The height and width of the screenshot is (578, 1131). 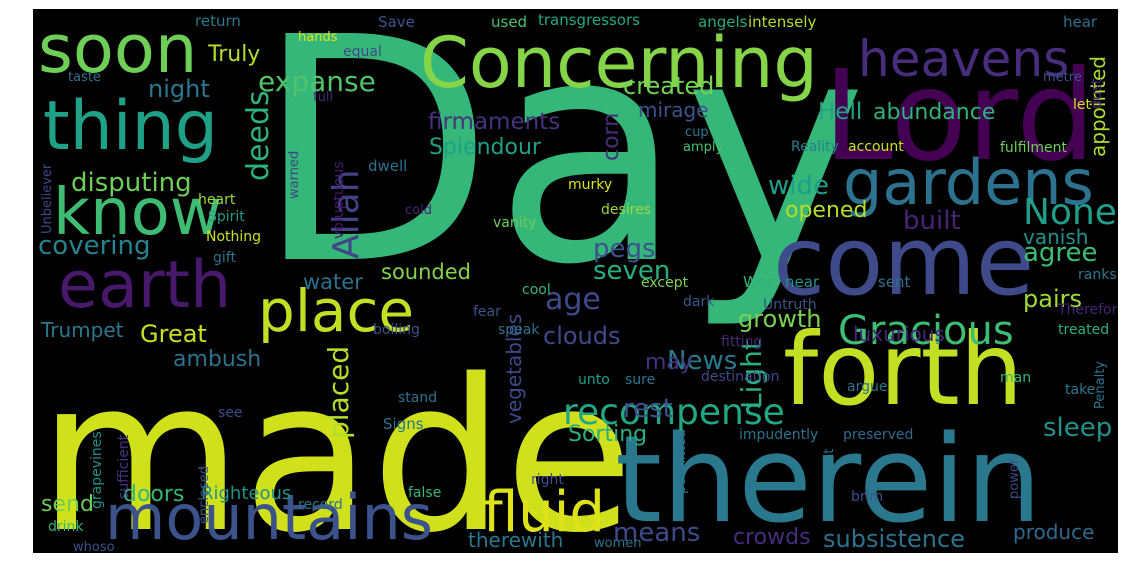 I want to click on word-amply: amply, so click(x=703, y=147).